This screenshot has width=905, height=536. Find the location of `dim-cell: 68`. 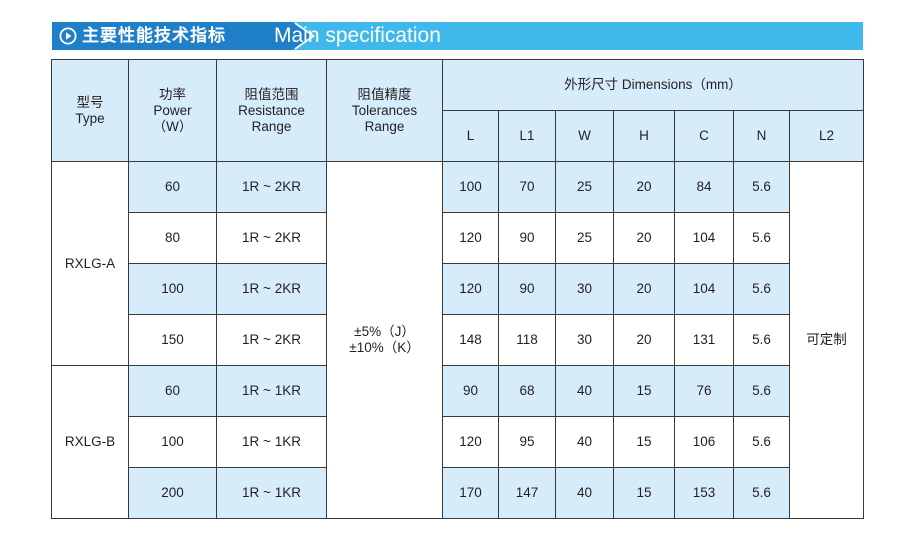

dim-cell: 68 is located at coordinates (527, 391).